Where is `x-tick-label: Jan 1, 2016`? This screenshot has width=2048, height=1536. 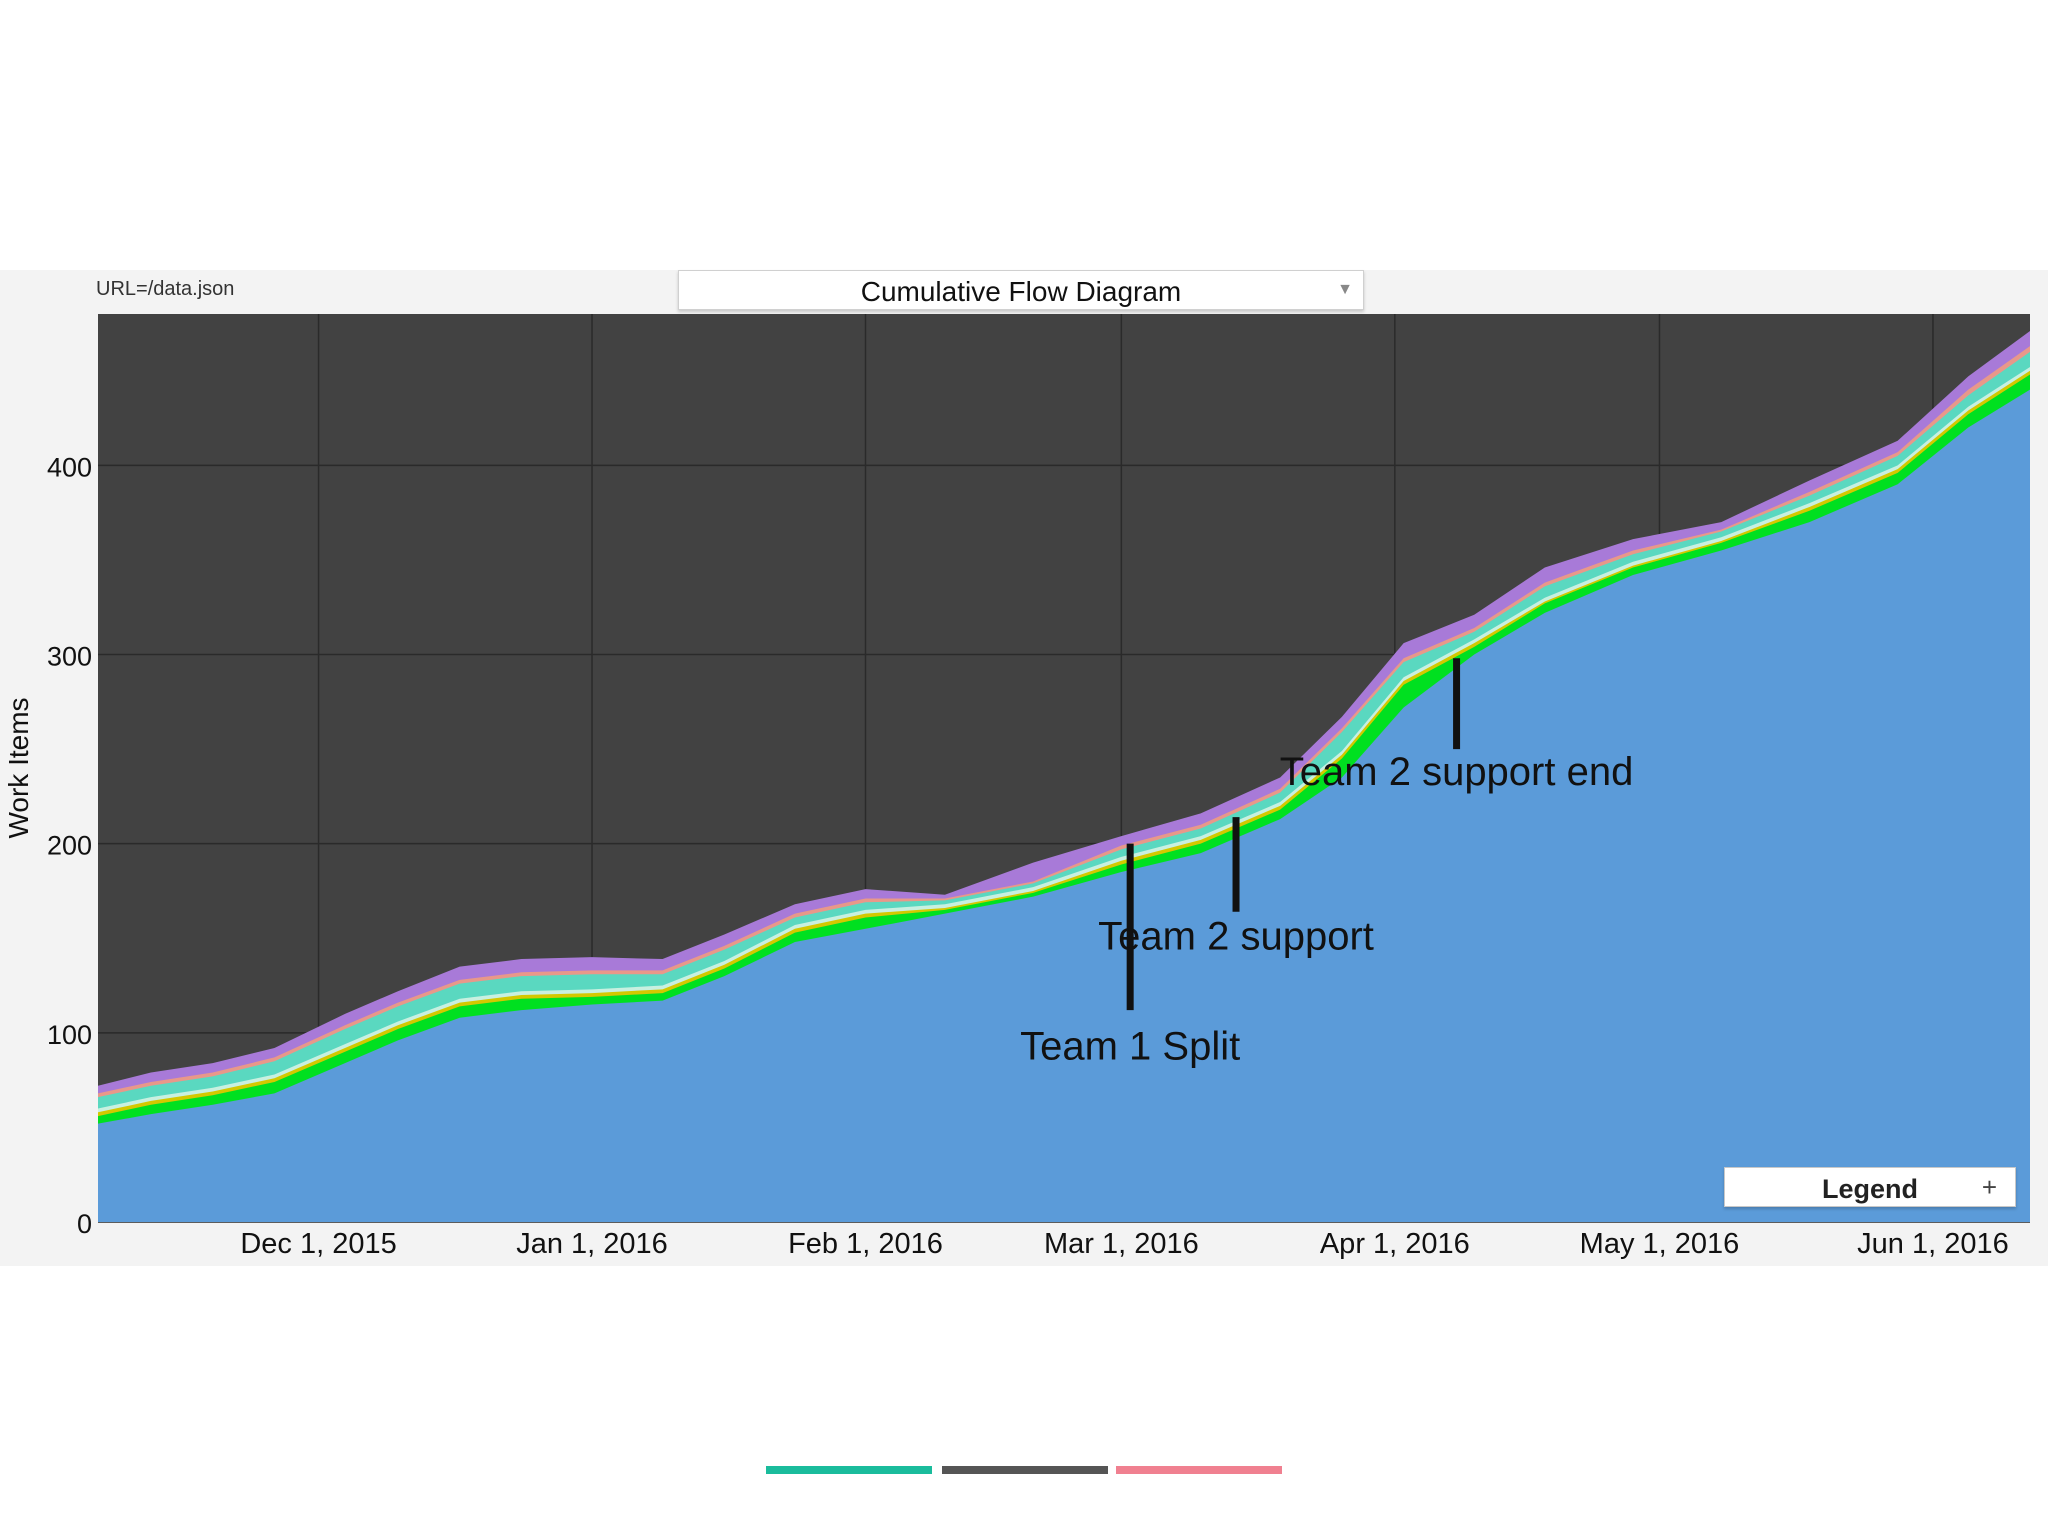 x-tick-label: Jan 1, 2016 is located at coordinates (592, 1244).